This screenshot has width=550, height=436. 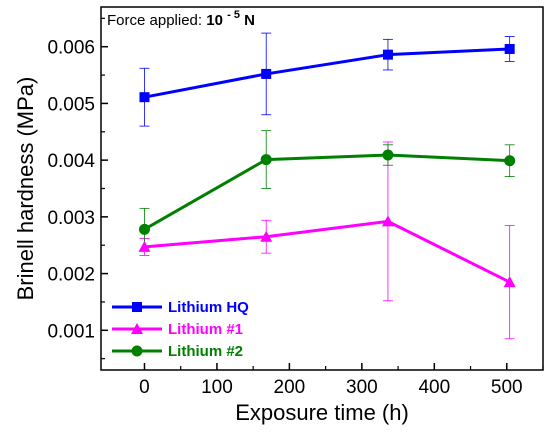 I want to click on y-tick-label: 0.003, so click(x=71, y=218).